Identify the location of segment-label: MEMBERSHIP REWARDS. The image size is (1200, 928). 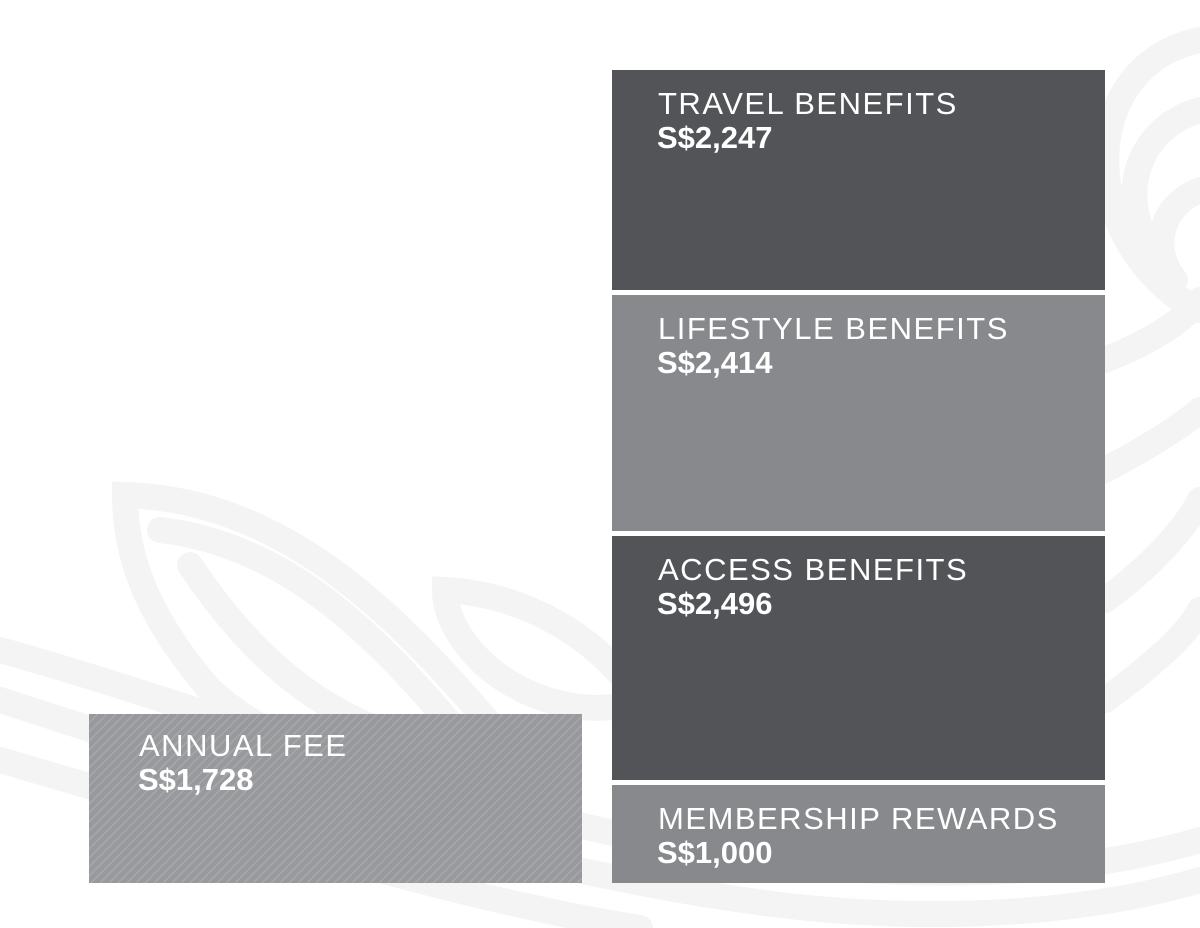
(858, 818).